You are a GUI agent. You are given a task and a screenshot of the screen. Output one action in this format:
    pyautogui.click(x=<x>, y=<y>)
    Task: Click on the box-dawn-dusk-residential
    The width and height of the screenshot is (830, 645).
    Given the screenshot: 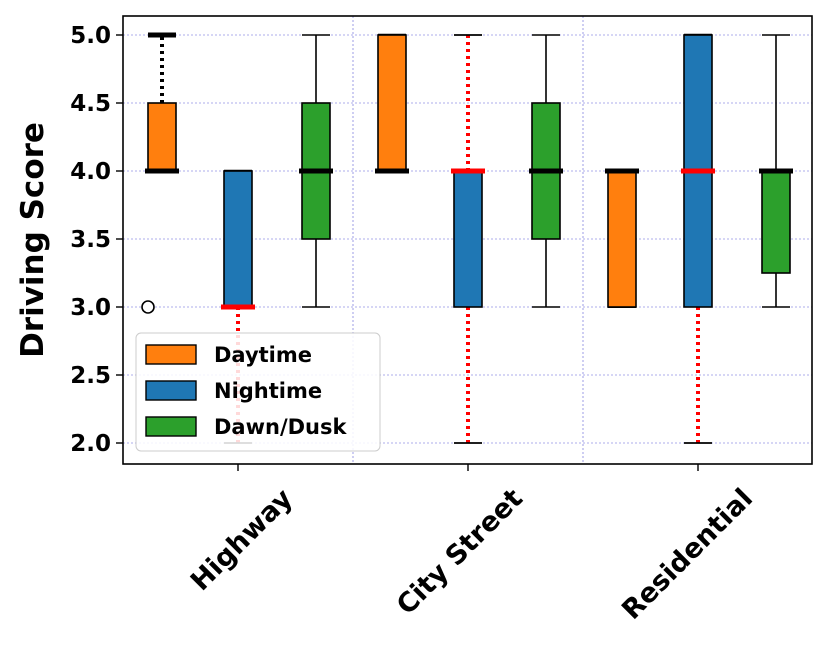 What is the action you would take?
    pyautogui.click(x=776, y=171)
    